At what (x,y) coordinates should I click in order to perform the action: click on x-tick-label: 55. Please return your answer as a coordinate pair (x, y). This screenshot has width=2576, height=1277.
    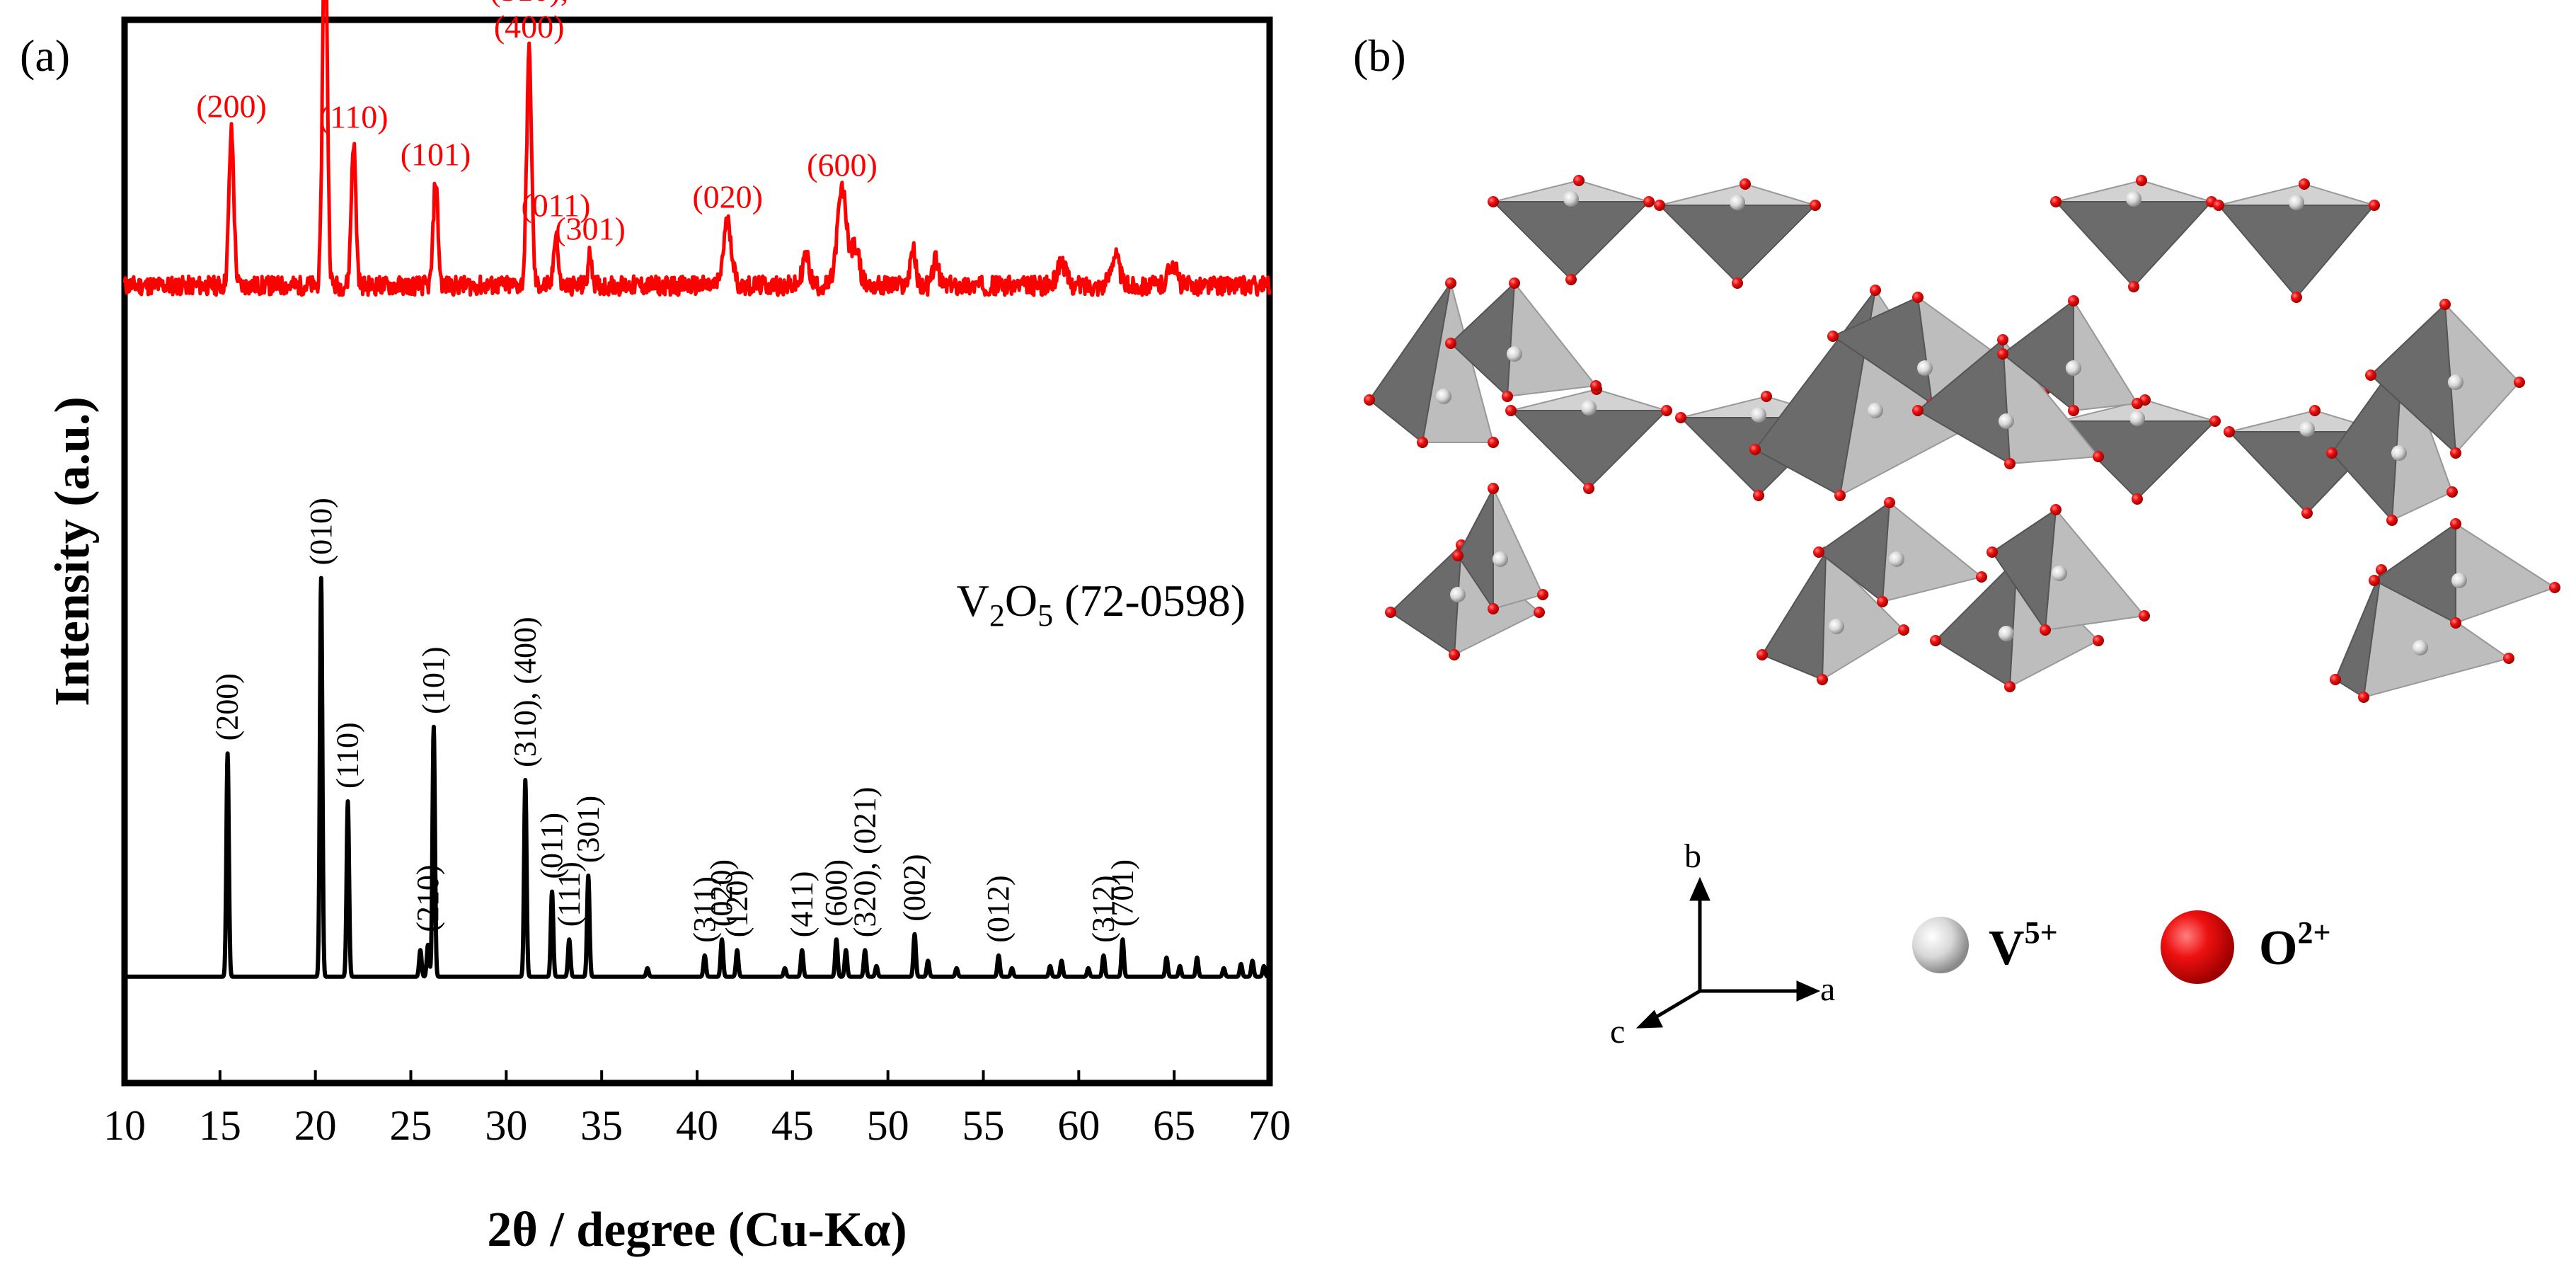
    Looking at the image, I should click on (984, 1125).